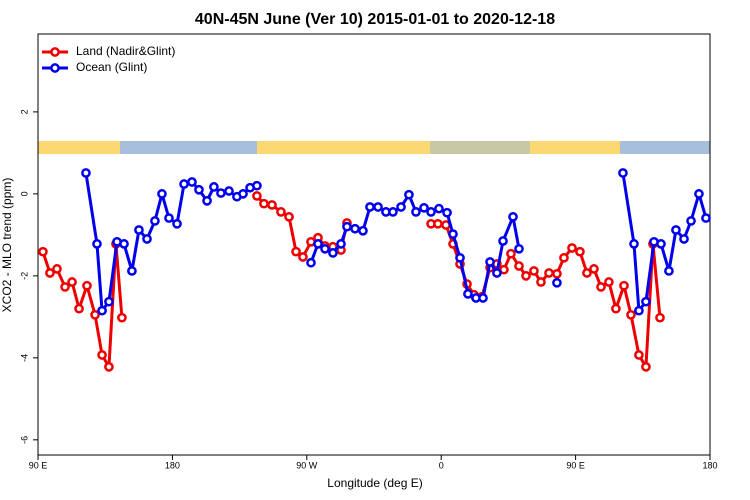 Image resolution: width=750 pixels, height=500 pixels. Describe the element at coordinates (24, 276) in the screenshot. I see `y-tick-label: -2` at that location.